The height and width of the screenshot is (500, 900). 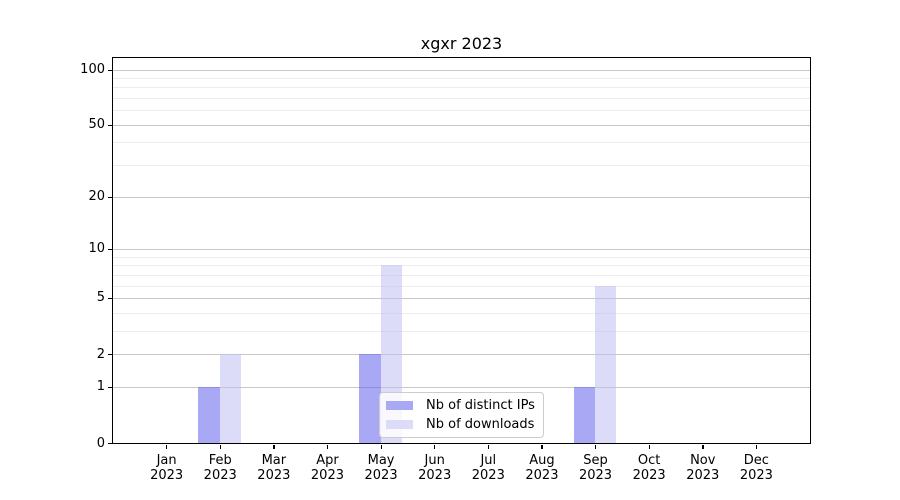 I want to click on y-tick-label: 10, so click(x=96, y=249).